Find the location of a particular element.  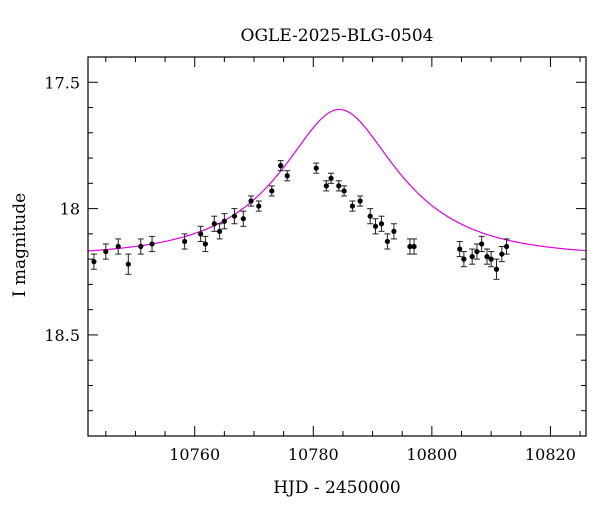

y-tick-label: 17.5 is located at coordinates (62, 82).